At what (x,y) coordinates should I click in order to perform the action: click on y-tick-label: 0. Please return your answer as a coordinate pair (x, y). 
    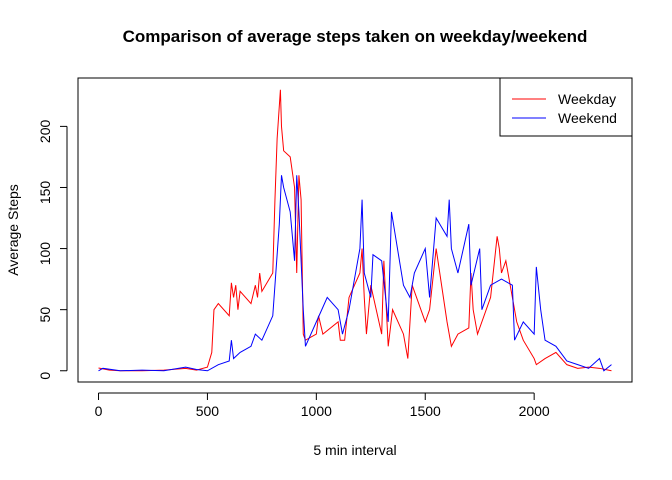
    Looking at the image, I should click on (45, 376).